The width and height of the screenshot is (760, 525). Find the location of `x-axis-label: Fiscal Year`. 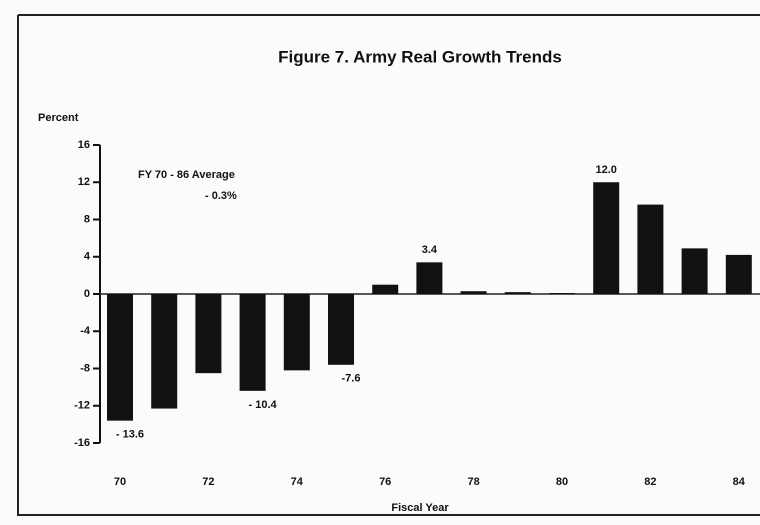

x-axis-label: Fiscal Year is located at coordinates (420, 508).